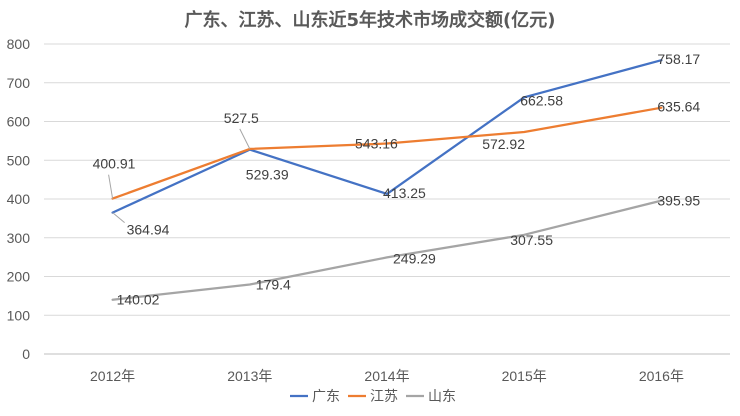  What do you see at coordinates (370, 20) in the screenshot?
I see `chart-title: 广东、江苏、山东近5年技术市场成交额(亿元)` at bounding box center [370, 20].